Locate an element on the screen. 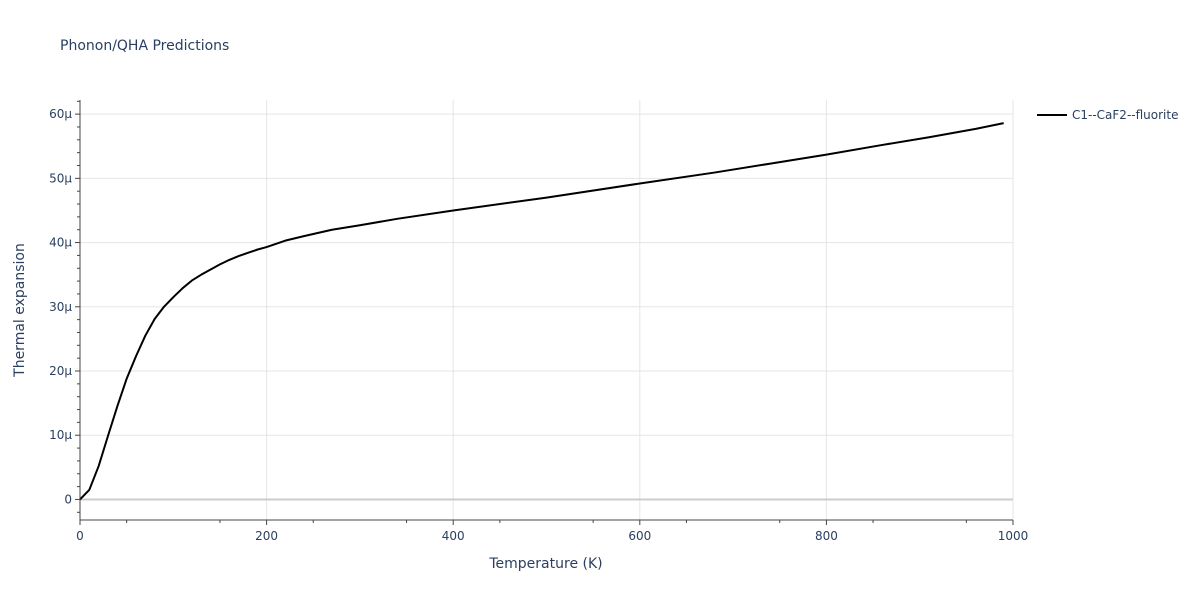  legend: C1--CaF2--fluorite is located at coordinates (1107, 115).